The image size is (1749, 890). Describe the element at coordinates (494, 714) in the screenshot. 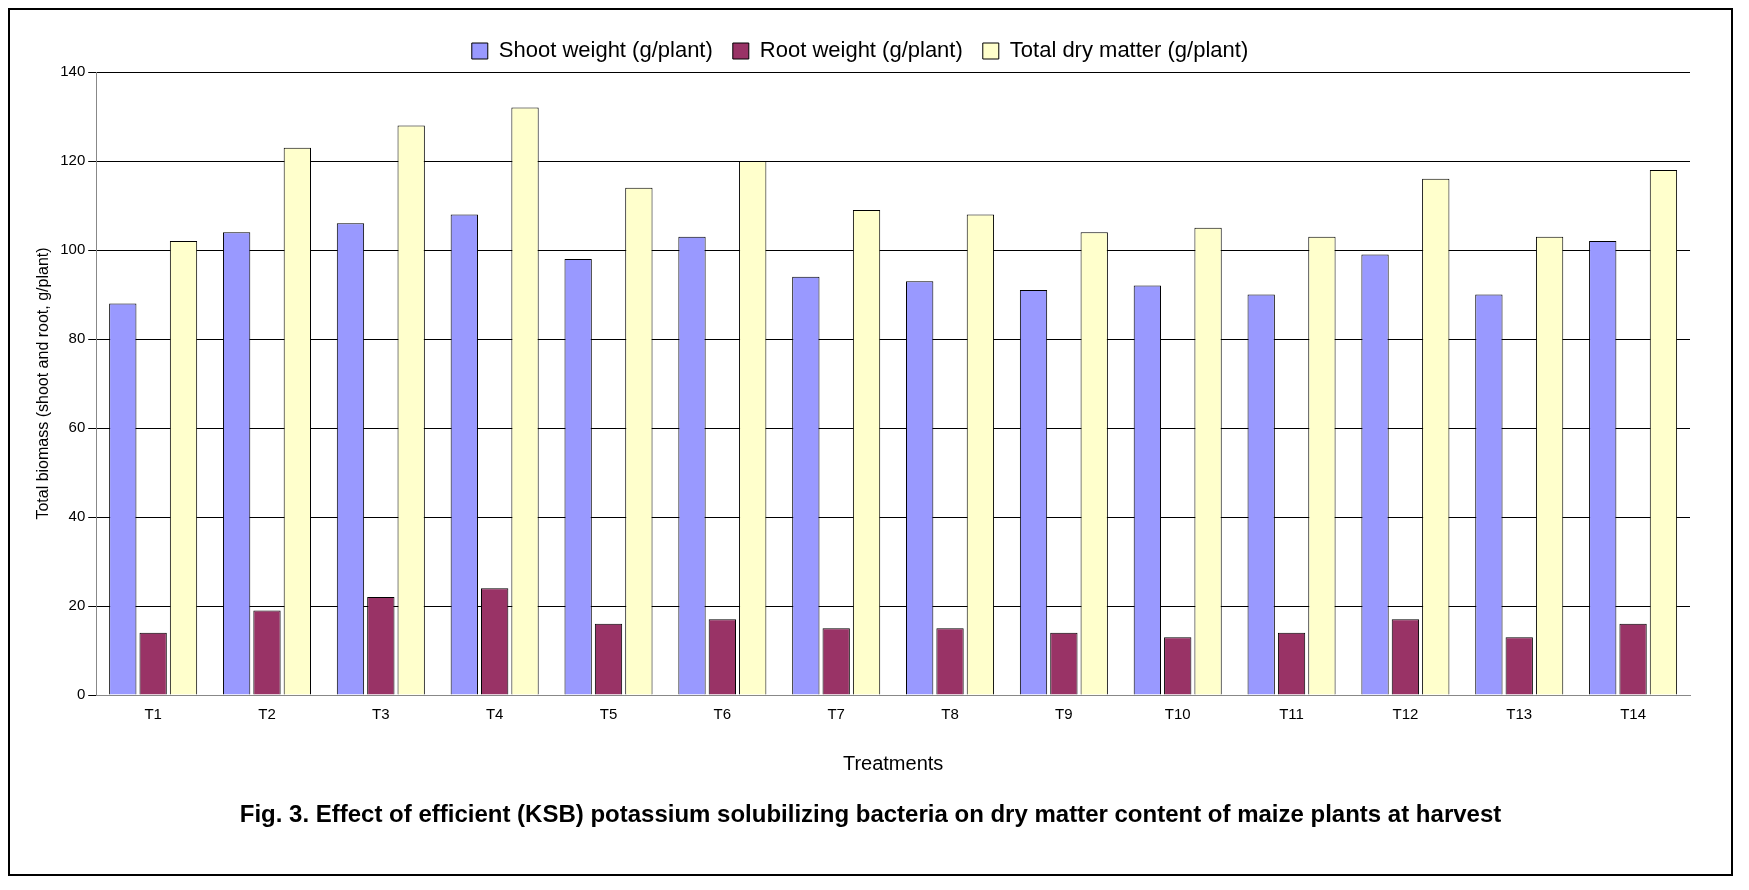

I see `x-tick-label: T4` at that location.